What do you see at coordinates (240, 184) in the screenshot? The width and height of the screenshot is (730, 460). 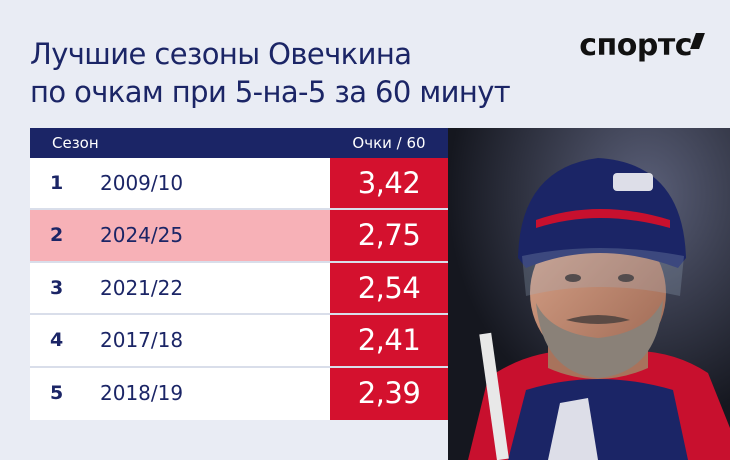 I see `table-row: 1 2009/10 3,42` at bounding box center [240, 184].